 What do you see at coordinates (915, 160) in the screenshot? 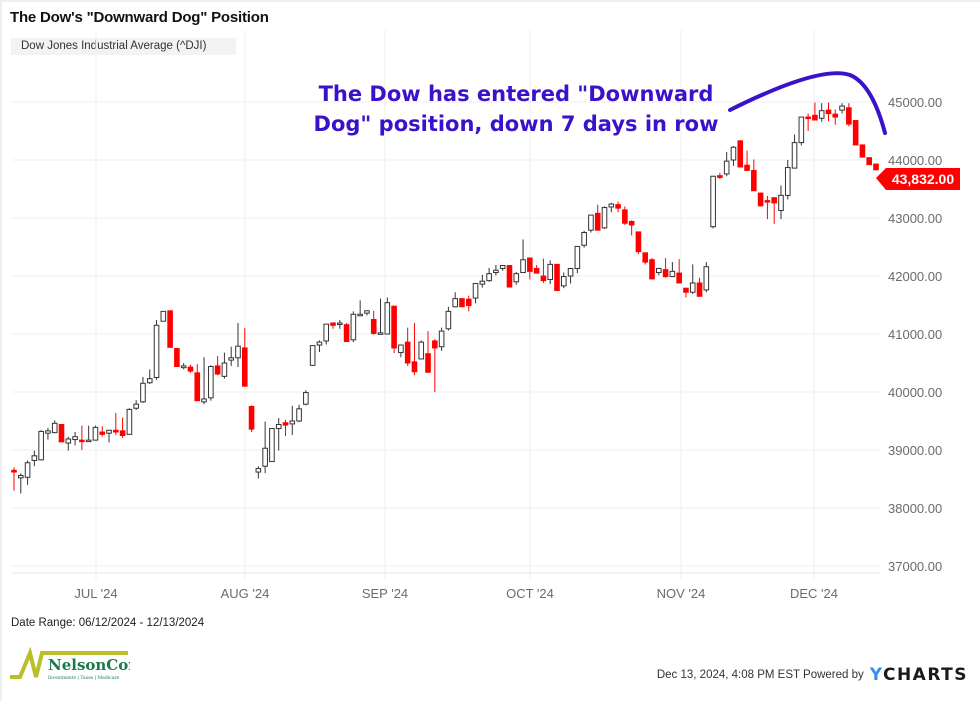
I see `y-tick-label: 44000.00` at bounding box center [915, 160].